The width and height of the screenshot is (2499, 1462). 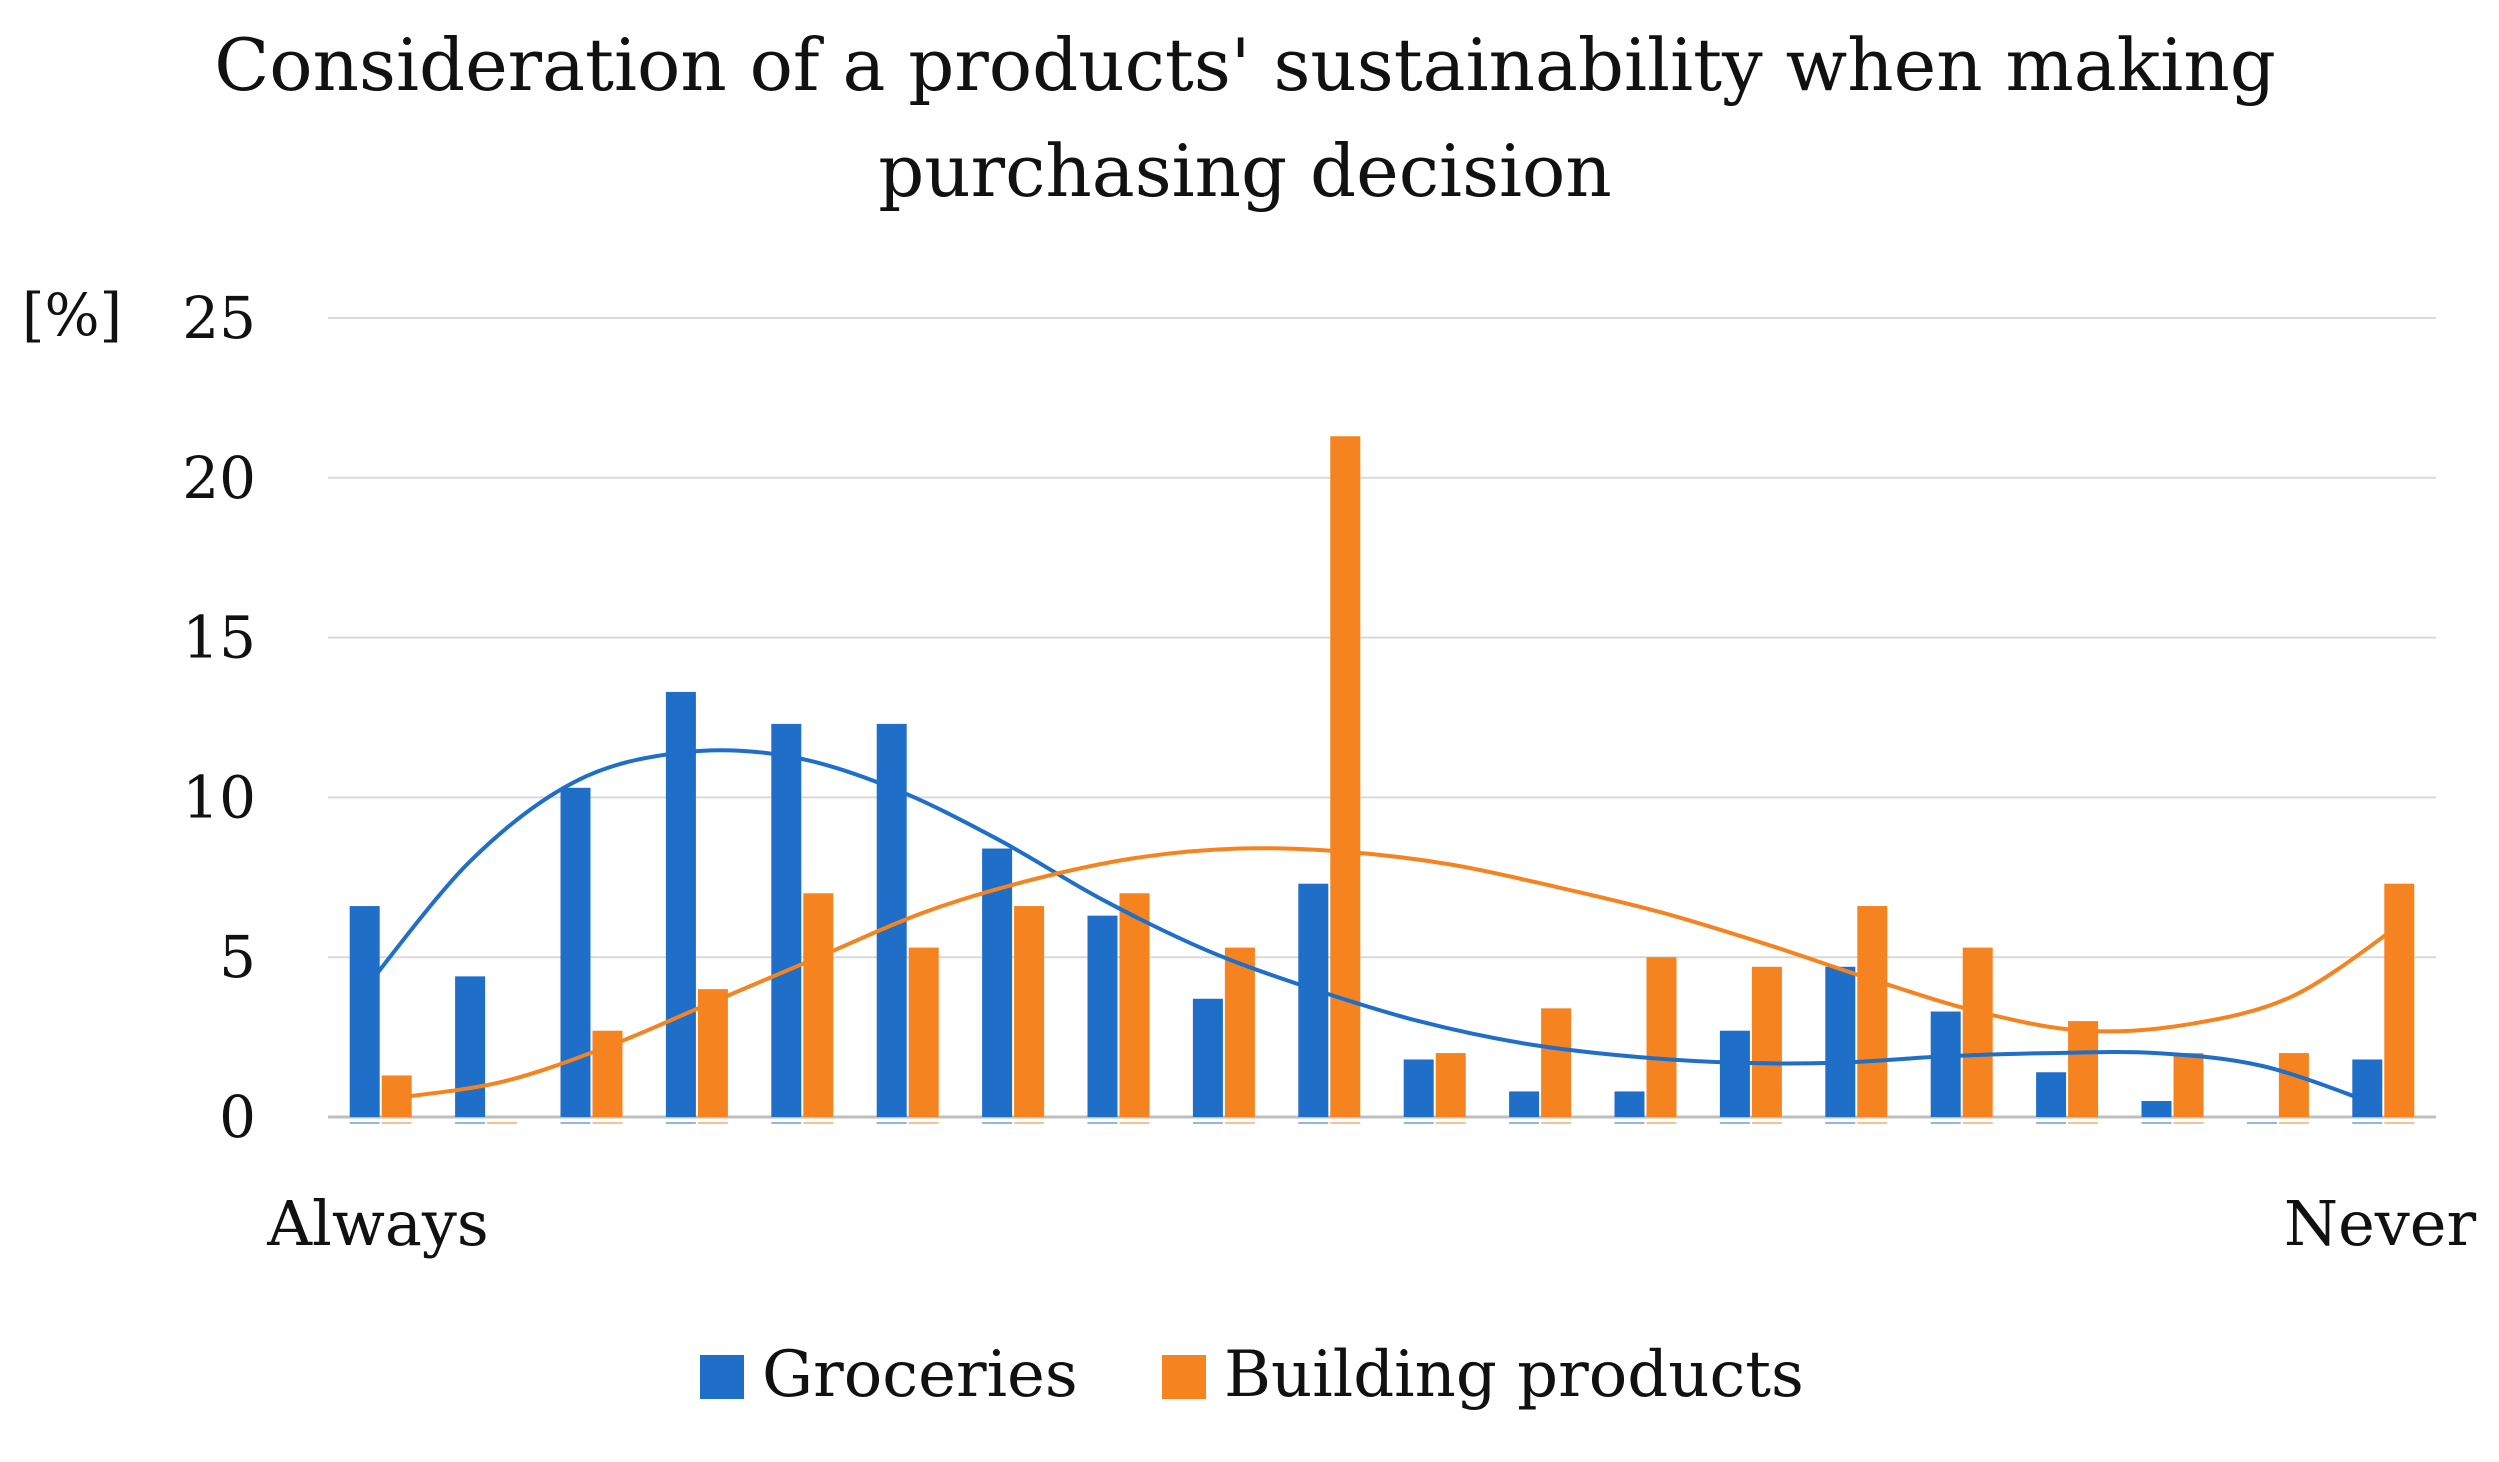 What do you see at coordinates (219, 638) in the screenshot?
I see `y-tick-label-15: 15` at bounding box center [219, 638].